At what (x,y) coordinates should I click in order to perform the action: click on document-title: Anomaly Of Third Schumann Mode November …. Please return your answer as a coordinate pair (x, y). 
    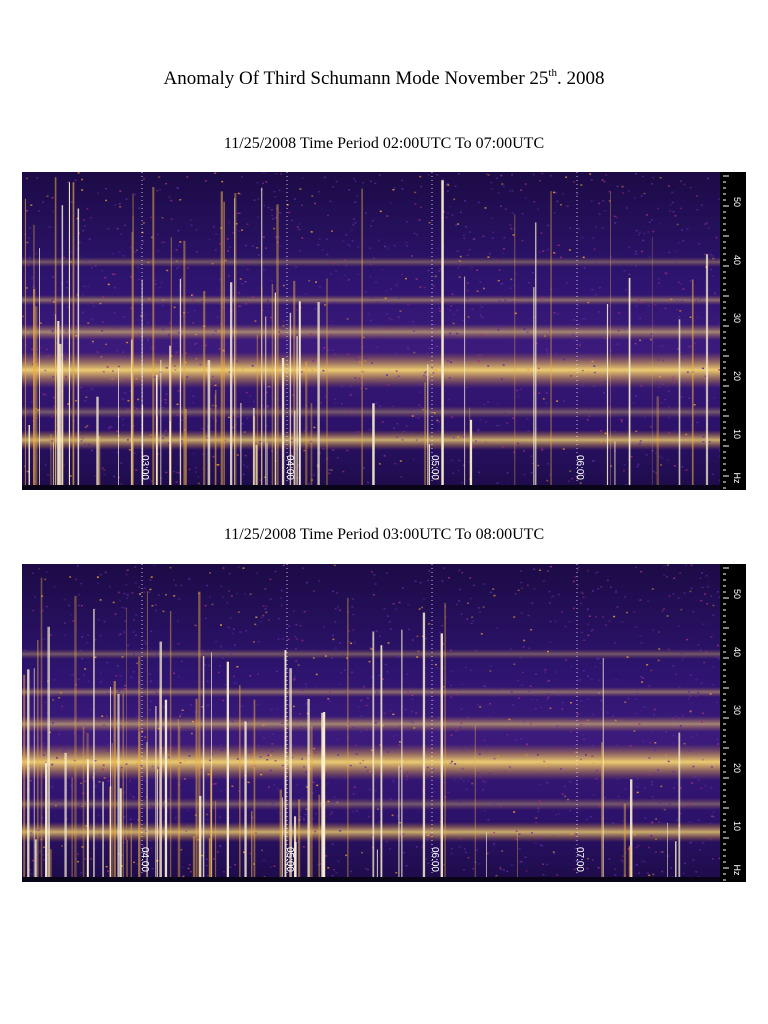
    Looking at the image, I should click on (384, 79).